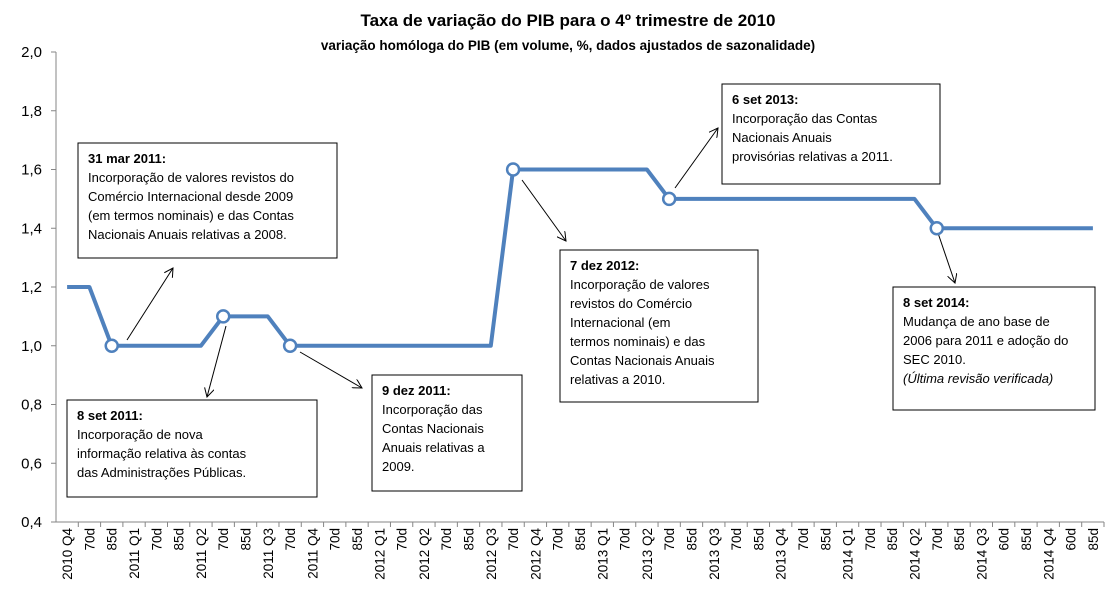 The width and height of the screenshot is (1110, 606). What do you see at coordinates (848, 554) in the screenshot?
I see `x-tick-label: 2014 Q1` at bounding box center [848, 554].